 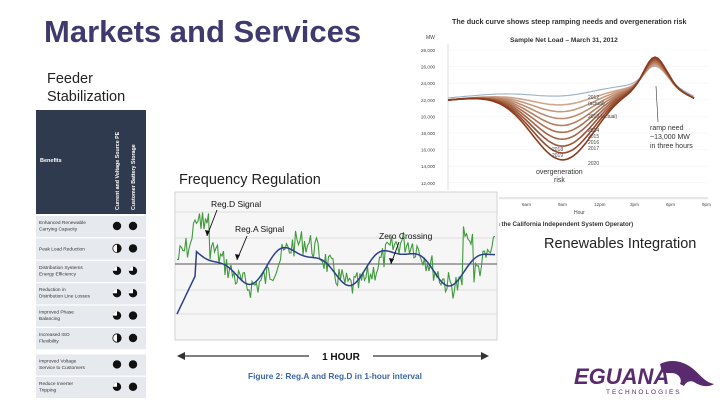 I want to click on duck-x-tick: 12pm, so click(x=600, y=204).